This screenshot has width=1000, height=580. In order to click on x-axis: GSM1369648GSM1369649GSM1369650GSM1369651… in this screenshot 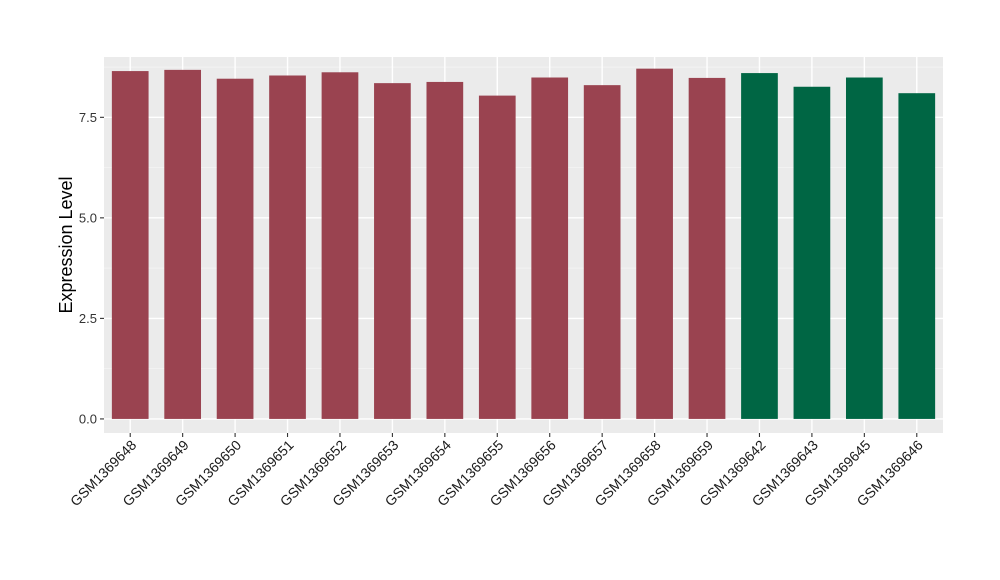, I will do `click(496, 471)`.